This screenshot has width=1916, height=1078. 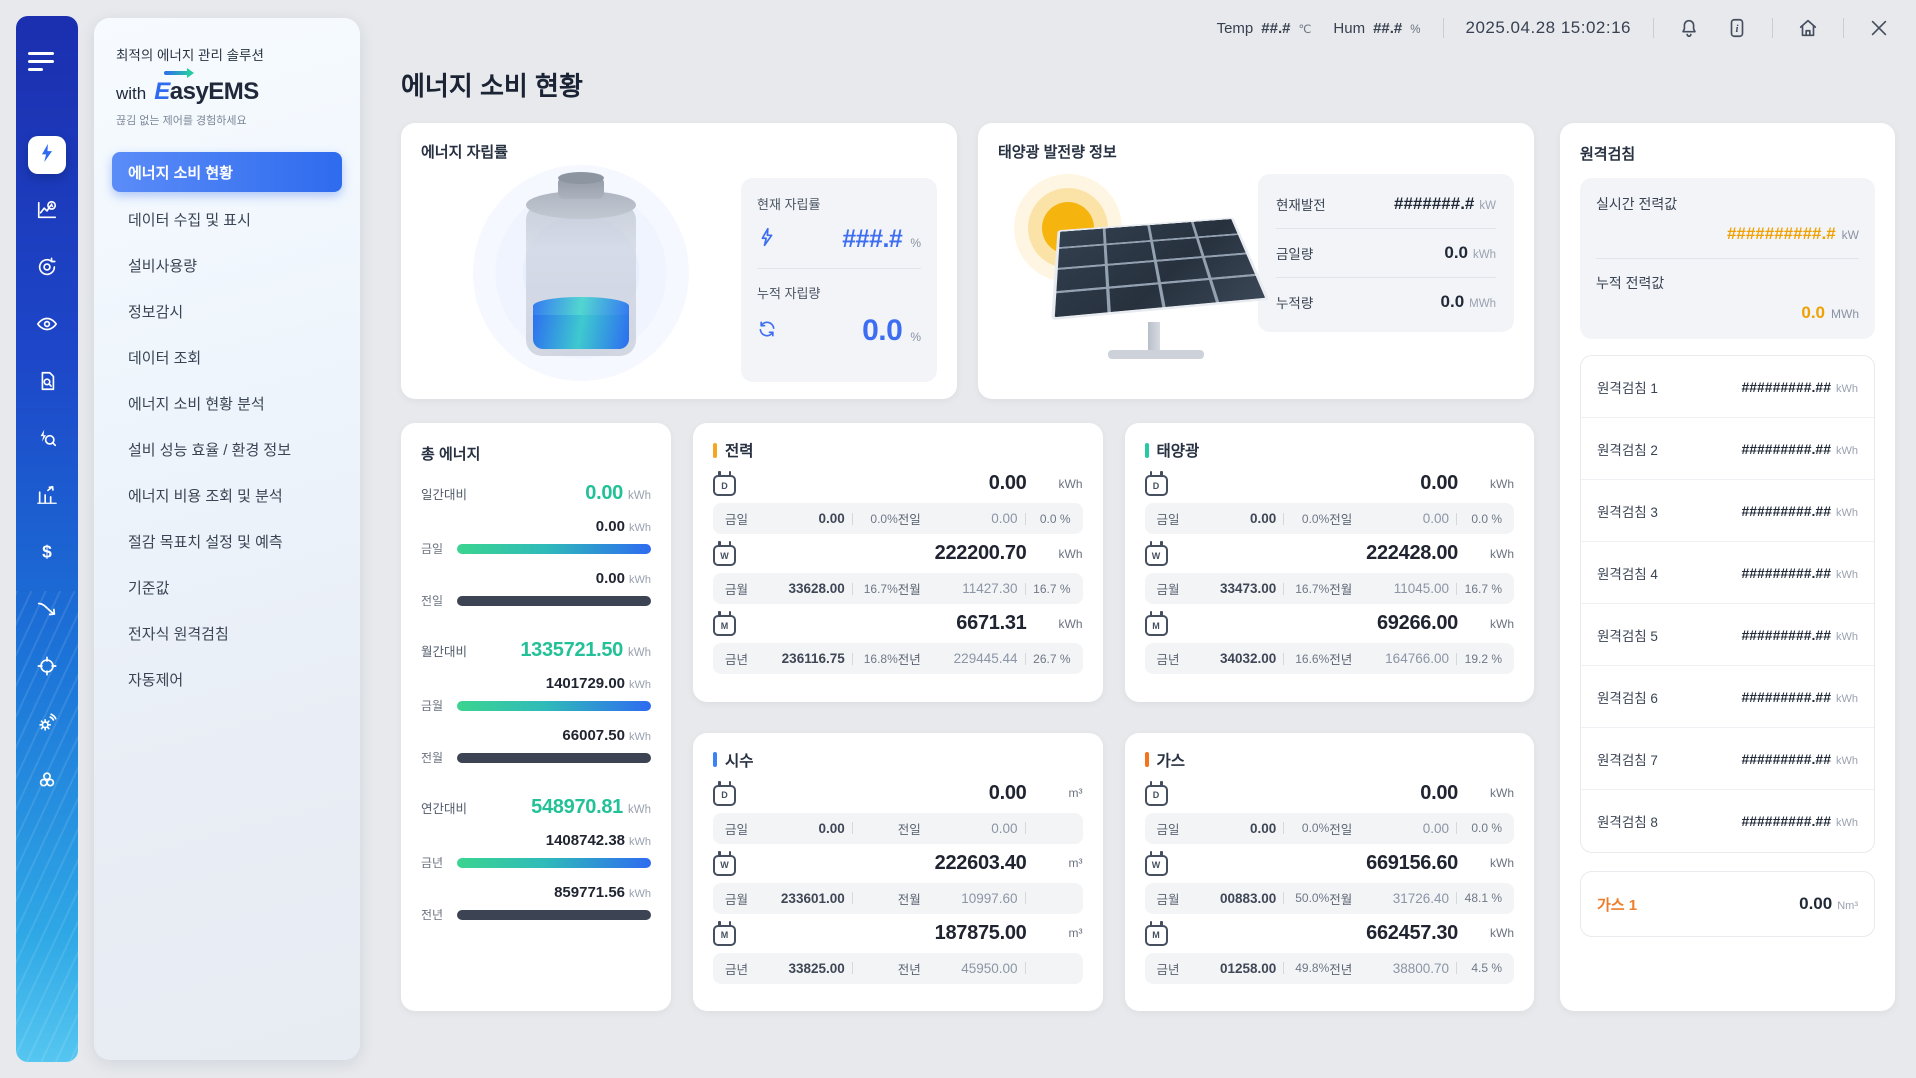 What do you see at coordinates (585, 683) in the screenshot?
I see `bar-value: 1401729.00` at bounding box center [585, 683].